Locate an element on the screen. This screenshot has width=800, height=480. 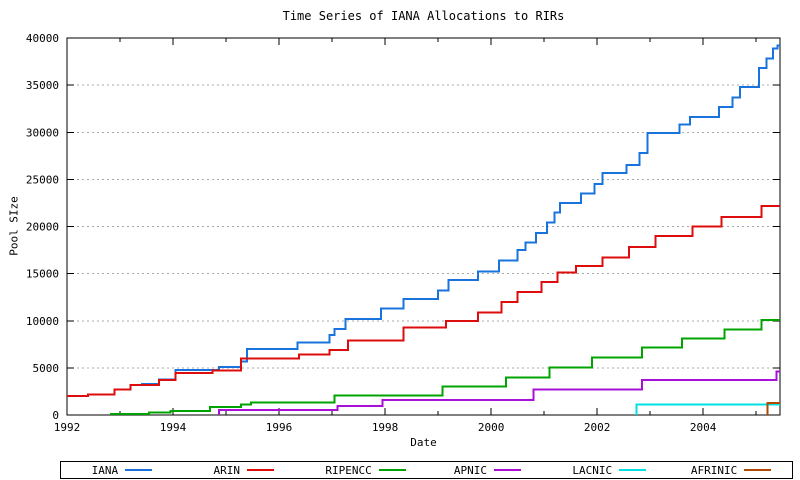
y-tick-label: 0 is located at coordinates (55, 415).